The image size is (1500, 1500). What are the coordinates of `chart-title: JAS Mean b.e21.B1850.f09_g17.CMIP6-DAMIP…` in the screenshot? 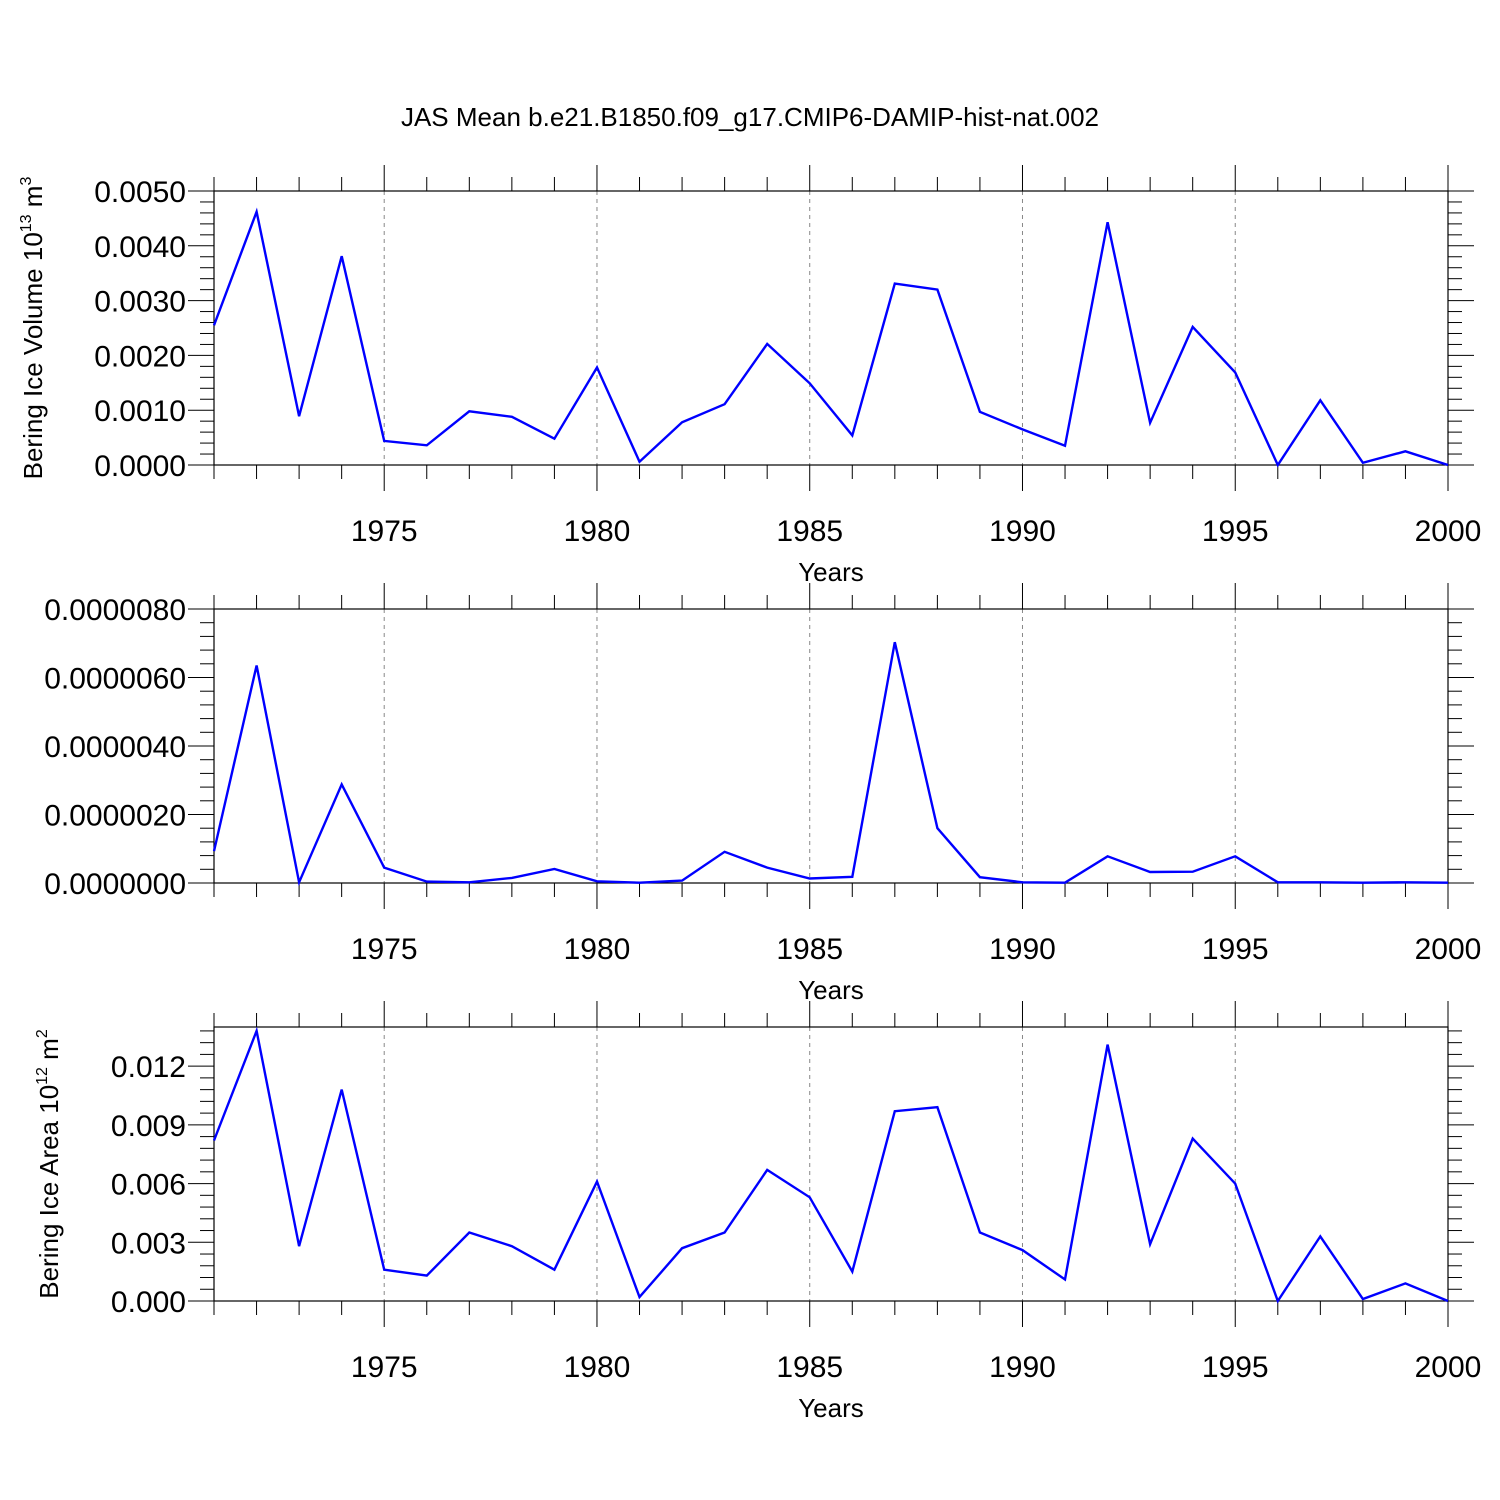 It's located at (750, 117).